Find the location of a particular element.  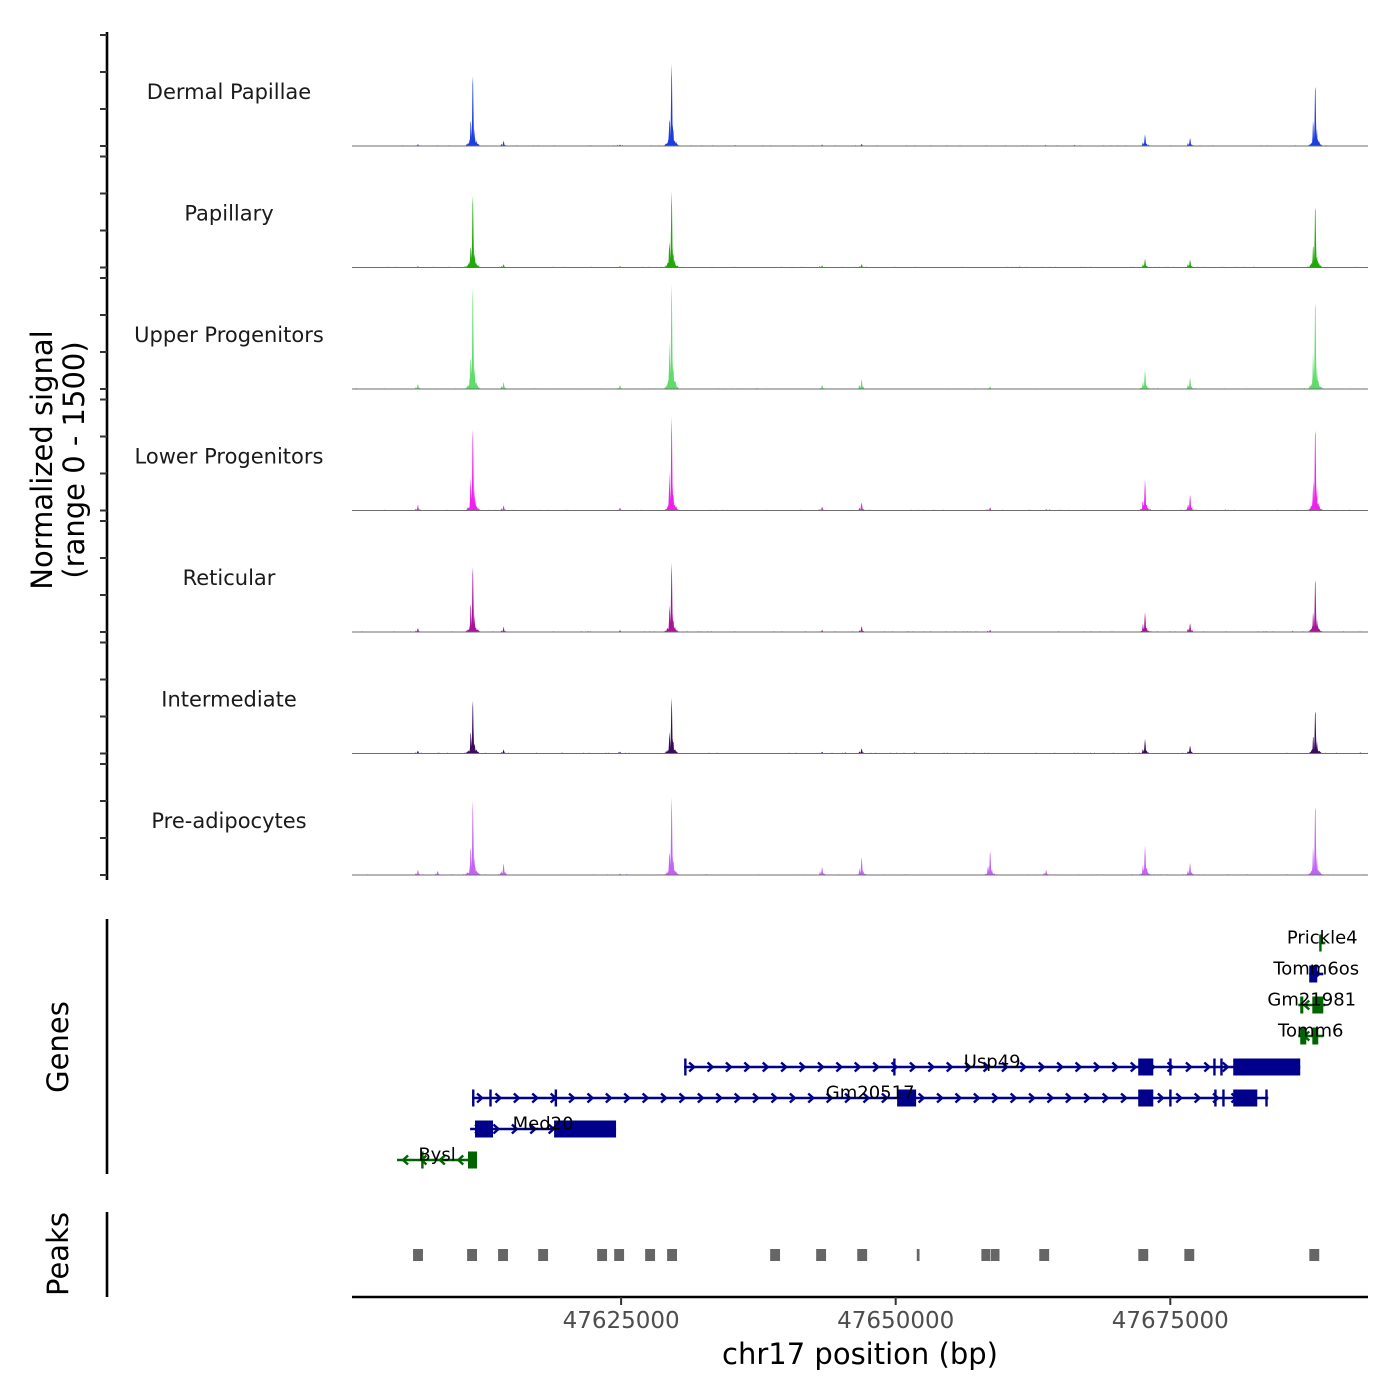

track-dermal-papillae: Dermal Papillae is located at coordinates (757, 105).